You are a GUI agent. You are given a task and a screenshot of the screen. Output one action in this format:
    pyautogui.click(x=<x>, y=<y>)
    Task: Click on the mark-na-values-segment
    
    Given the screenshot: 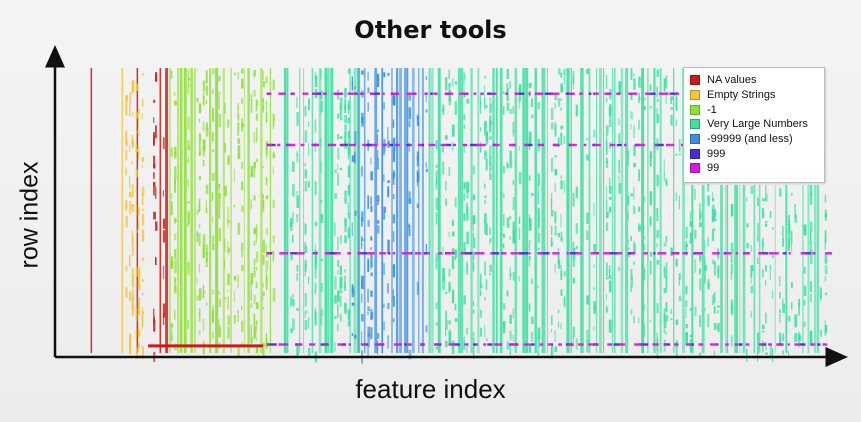 What is the action you would take?
    pyautogui.click(x=154, y=312)
    